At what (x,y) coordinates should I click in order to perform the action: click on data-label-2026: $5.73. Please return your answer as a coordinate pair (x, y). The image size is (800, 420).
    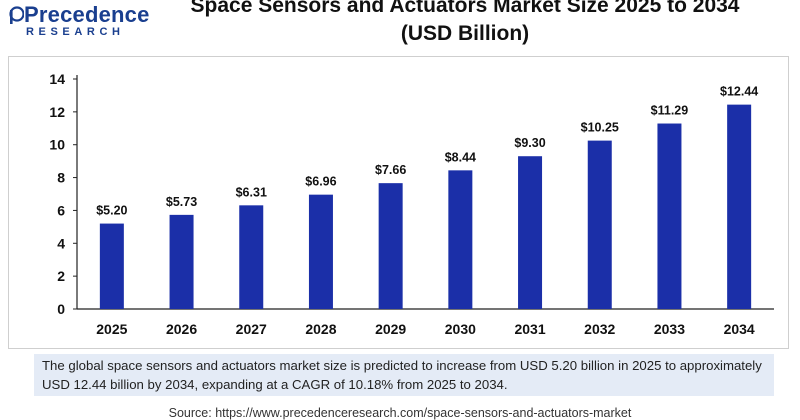
    Looking at the image, I should click on (181, 202).